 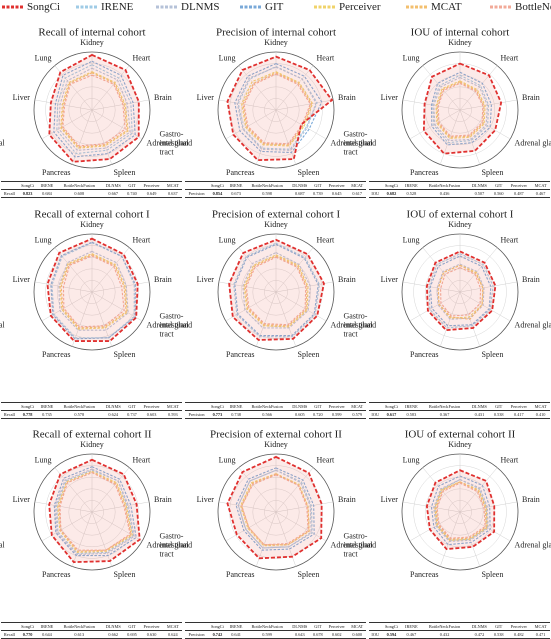 What do you see at coordinates (411, 634) in the screenshot?
I see `table-cell: 0.467` at bounding box center [411, 634].